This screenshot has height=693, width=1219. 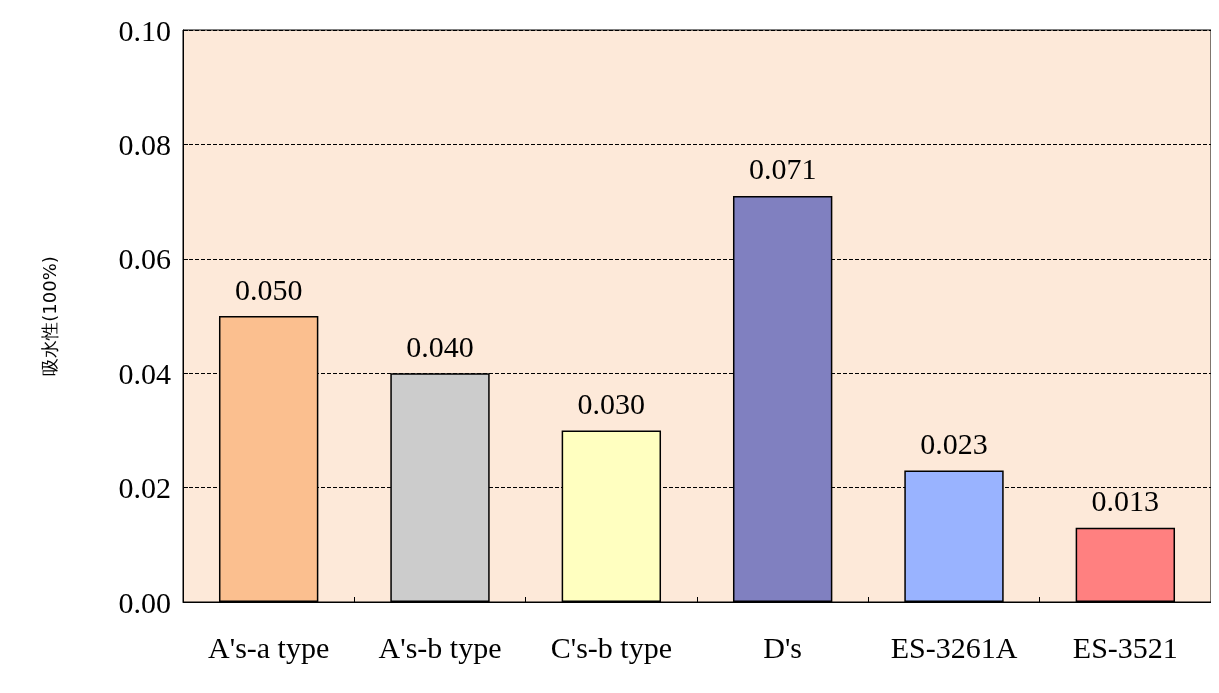 I want to click on x-tick-label: A's-b type, so click(x=440, y=647).